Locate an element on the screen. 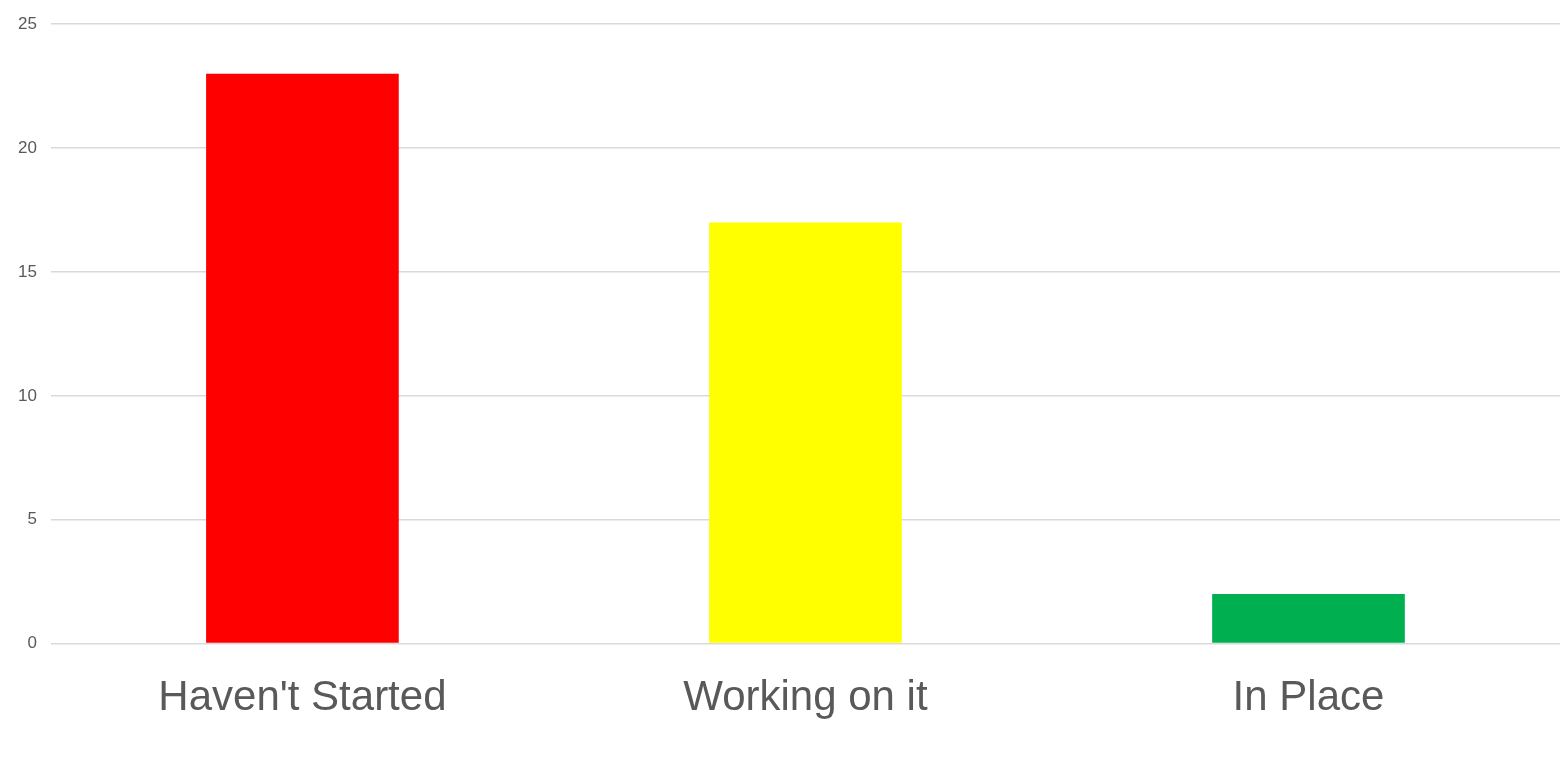 This screenshot has width=1560, height=758. y-tick-label: 20 is located at coordinates (27, 147).